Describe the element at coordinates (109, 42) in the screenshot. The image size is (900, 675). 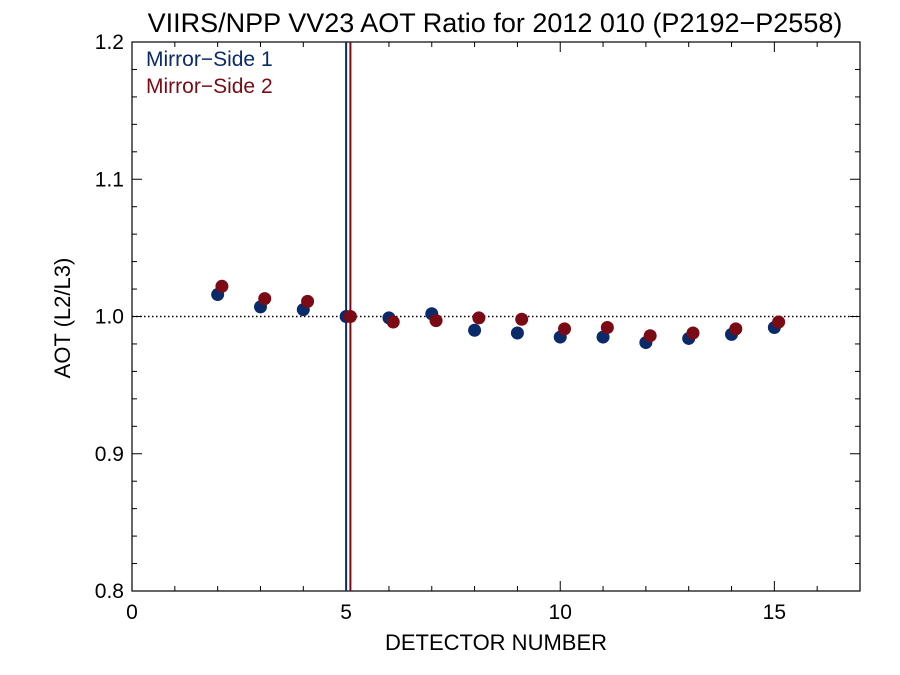
I see `y-tick-label: 1.2` at that location.